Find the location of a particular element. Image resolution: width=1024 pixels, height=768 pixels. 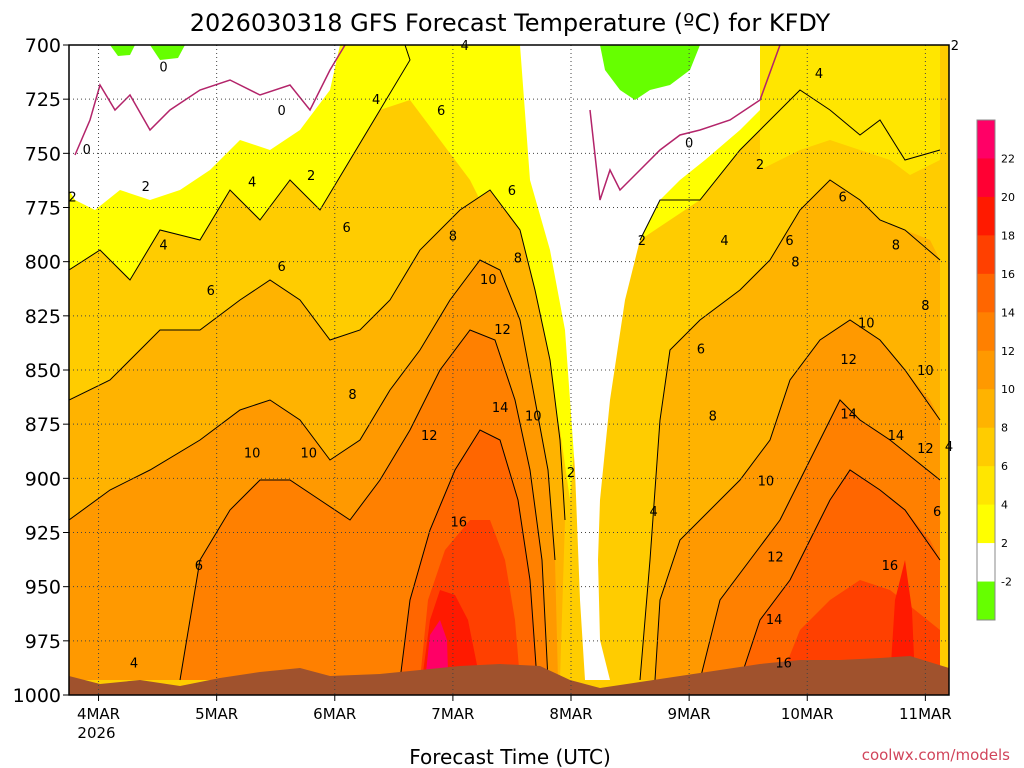

legend-label: 20 is located at coordinates (1008, 197).